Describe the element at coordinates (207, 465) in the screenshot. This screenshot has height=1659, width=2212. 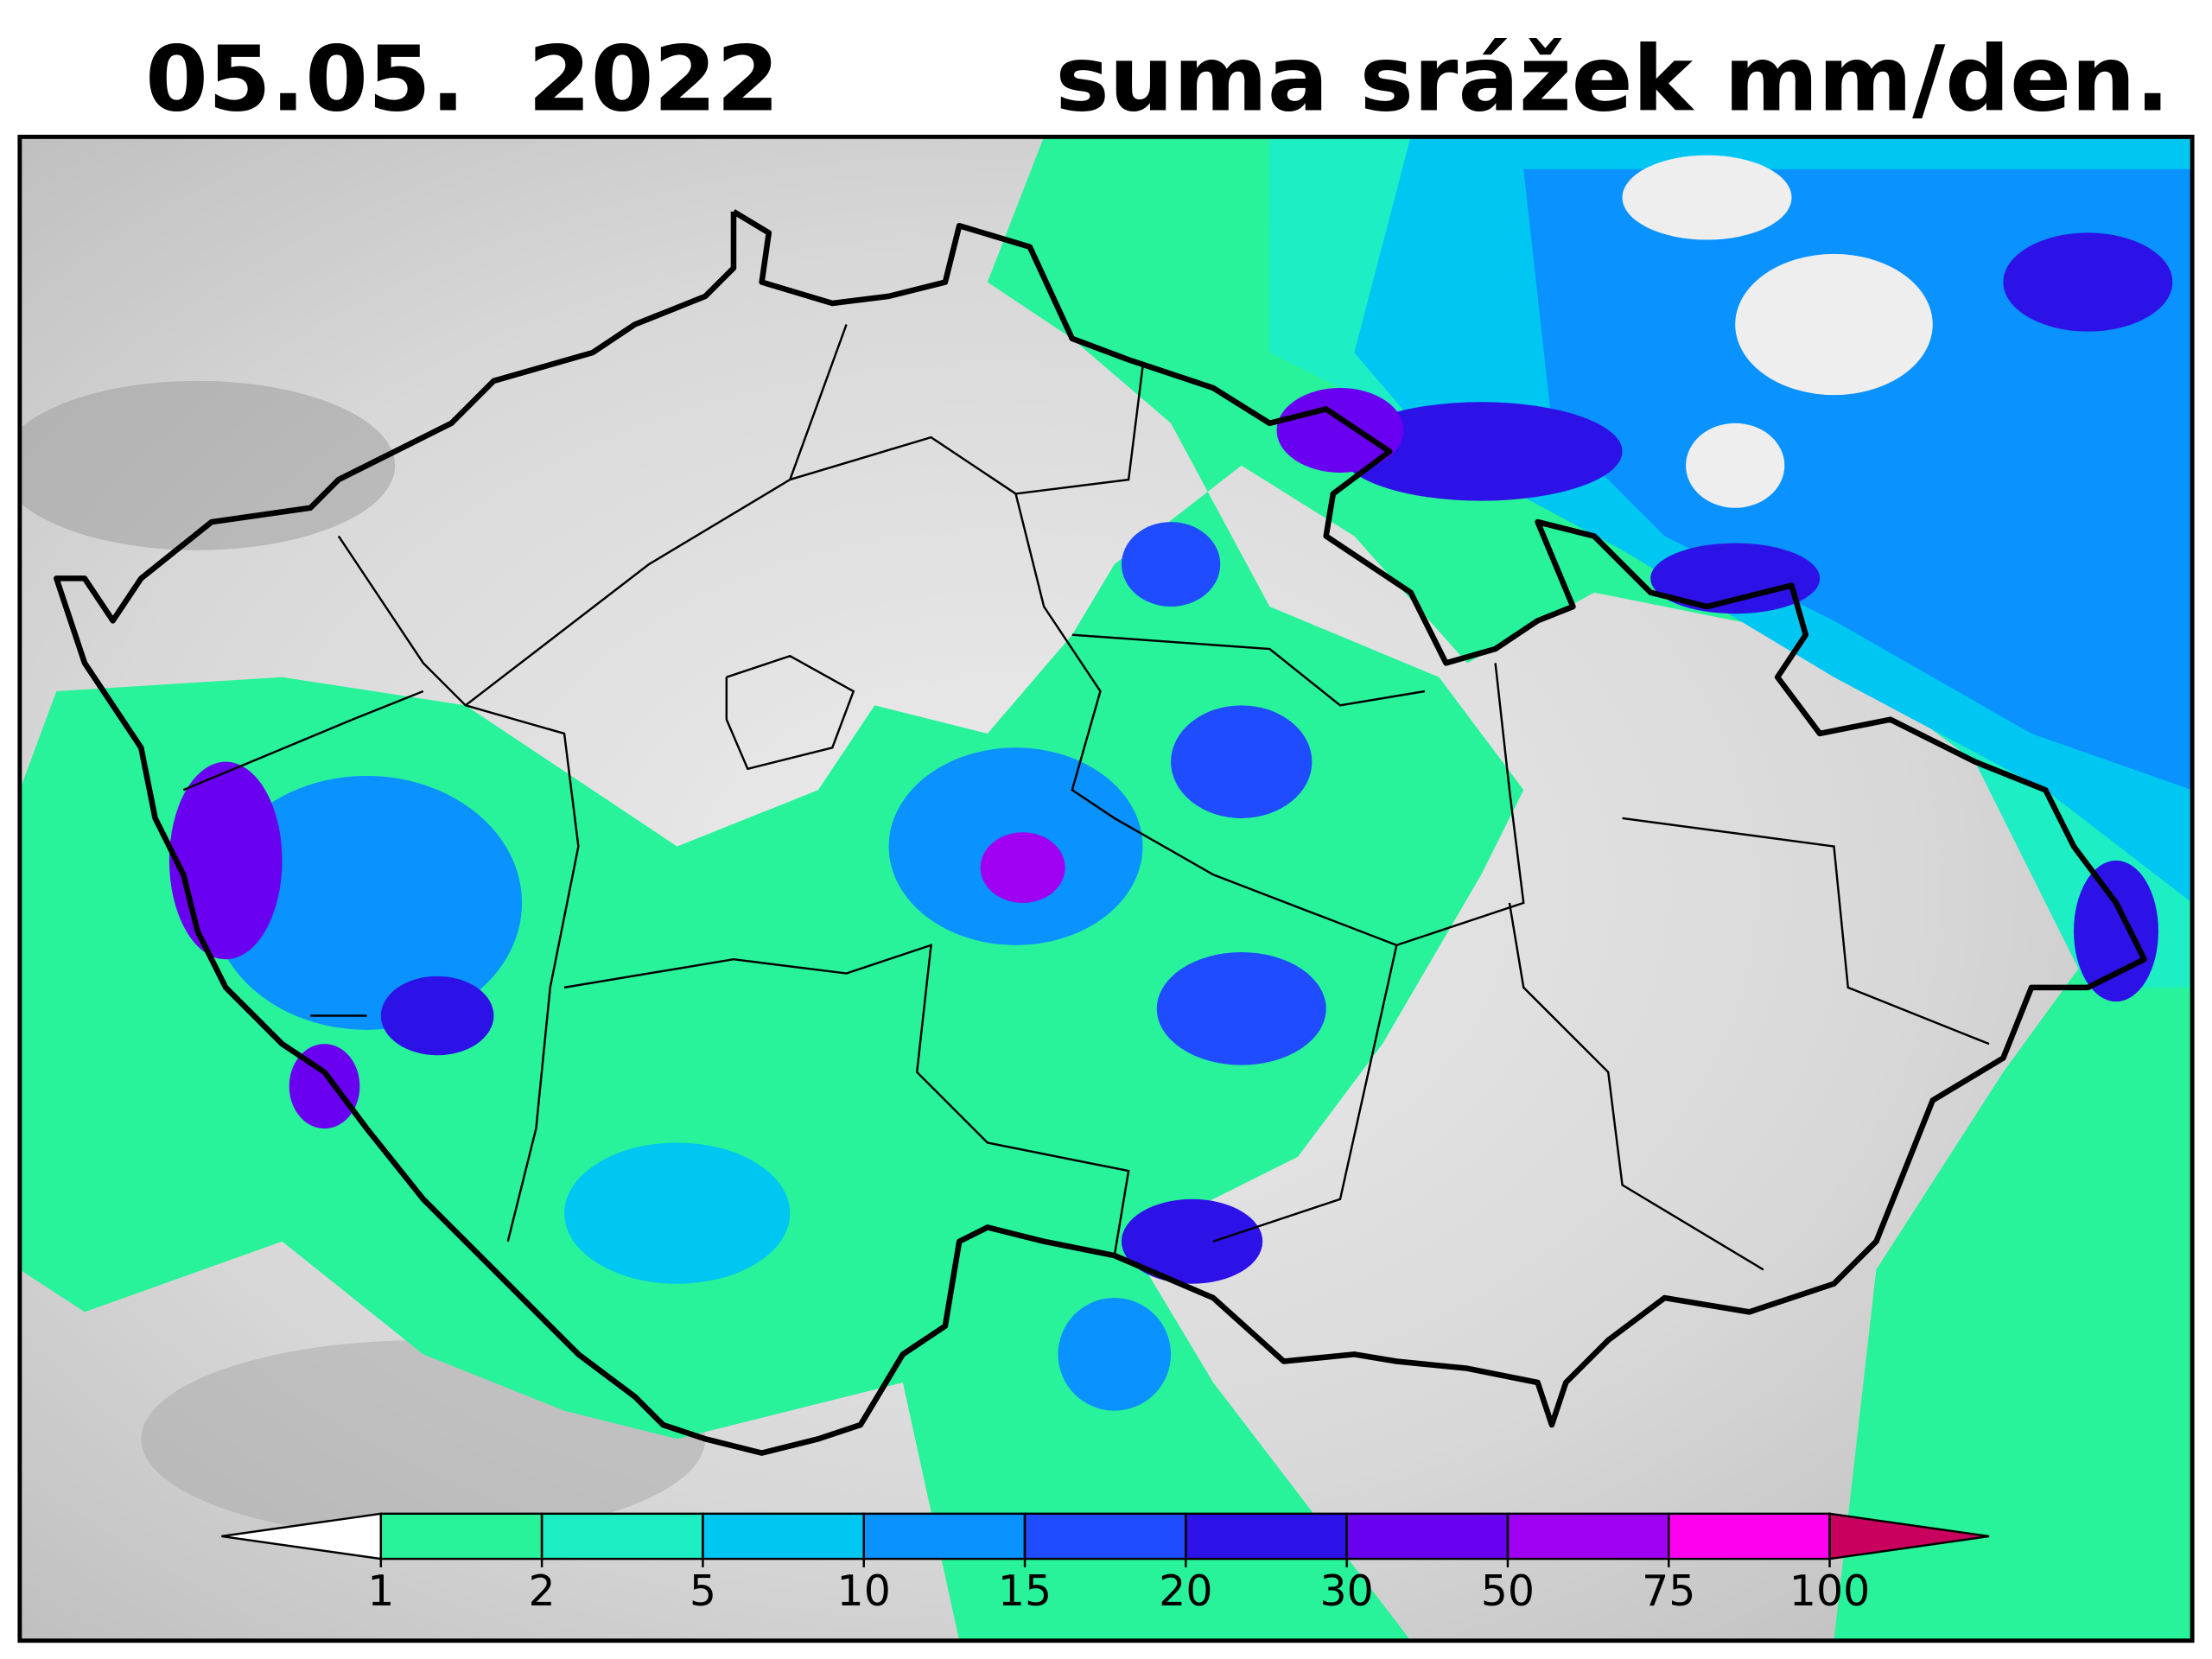
I see `terrain-shade` at that location.